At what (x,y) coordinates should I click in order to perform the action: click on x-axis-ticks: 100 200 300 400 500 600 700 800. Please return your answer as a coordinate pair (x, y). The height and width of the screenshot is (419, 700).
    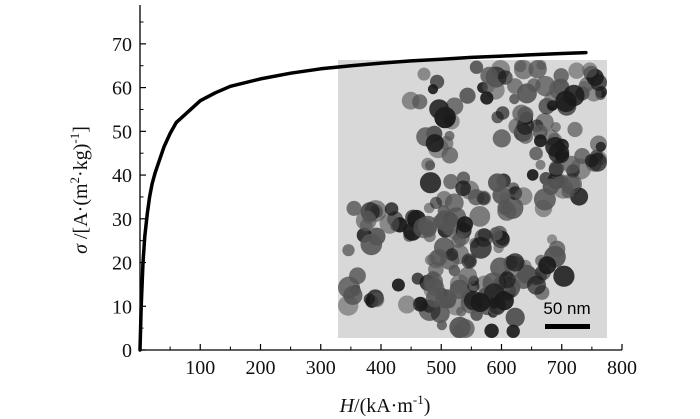
    Looking at the image, I should click on (403, 361).